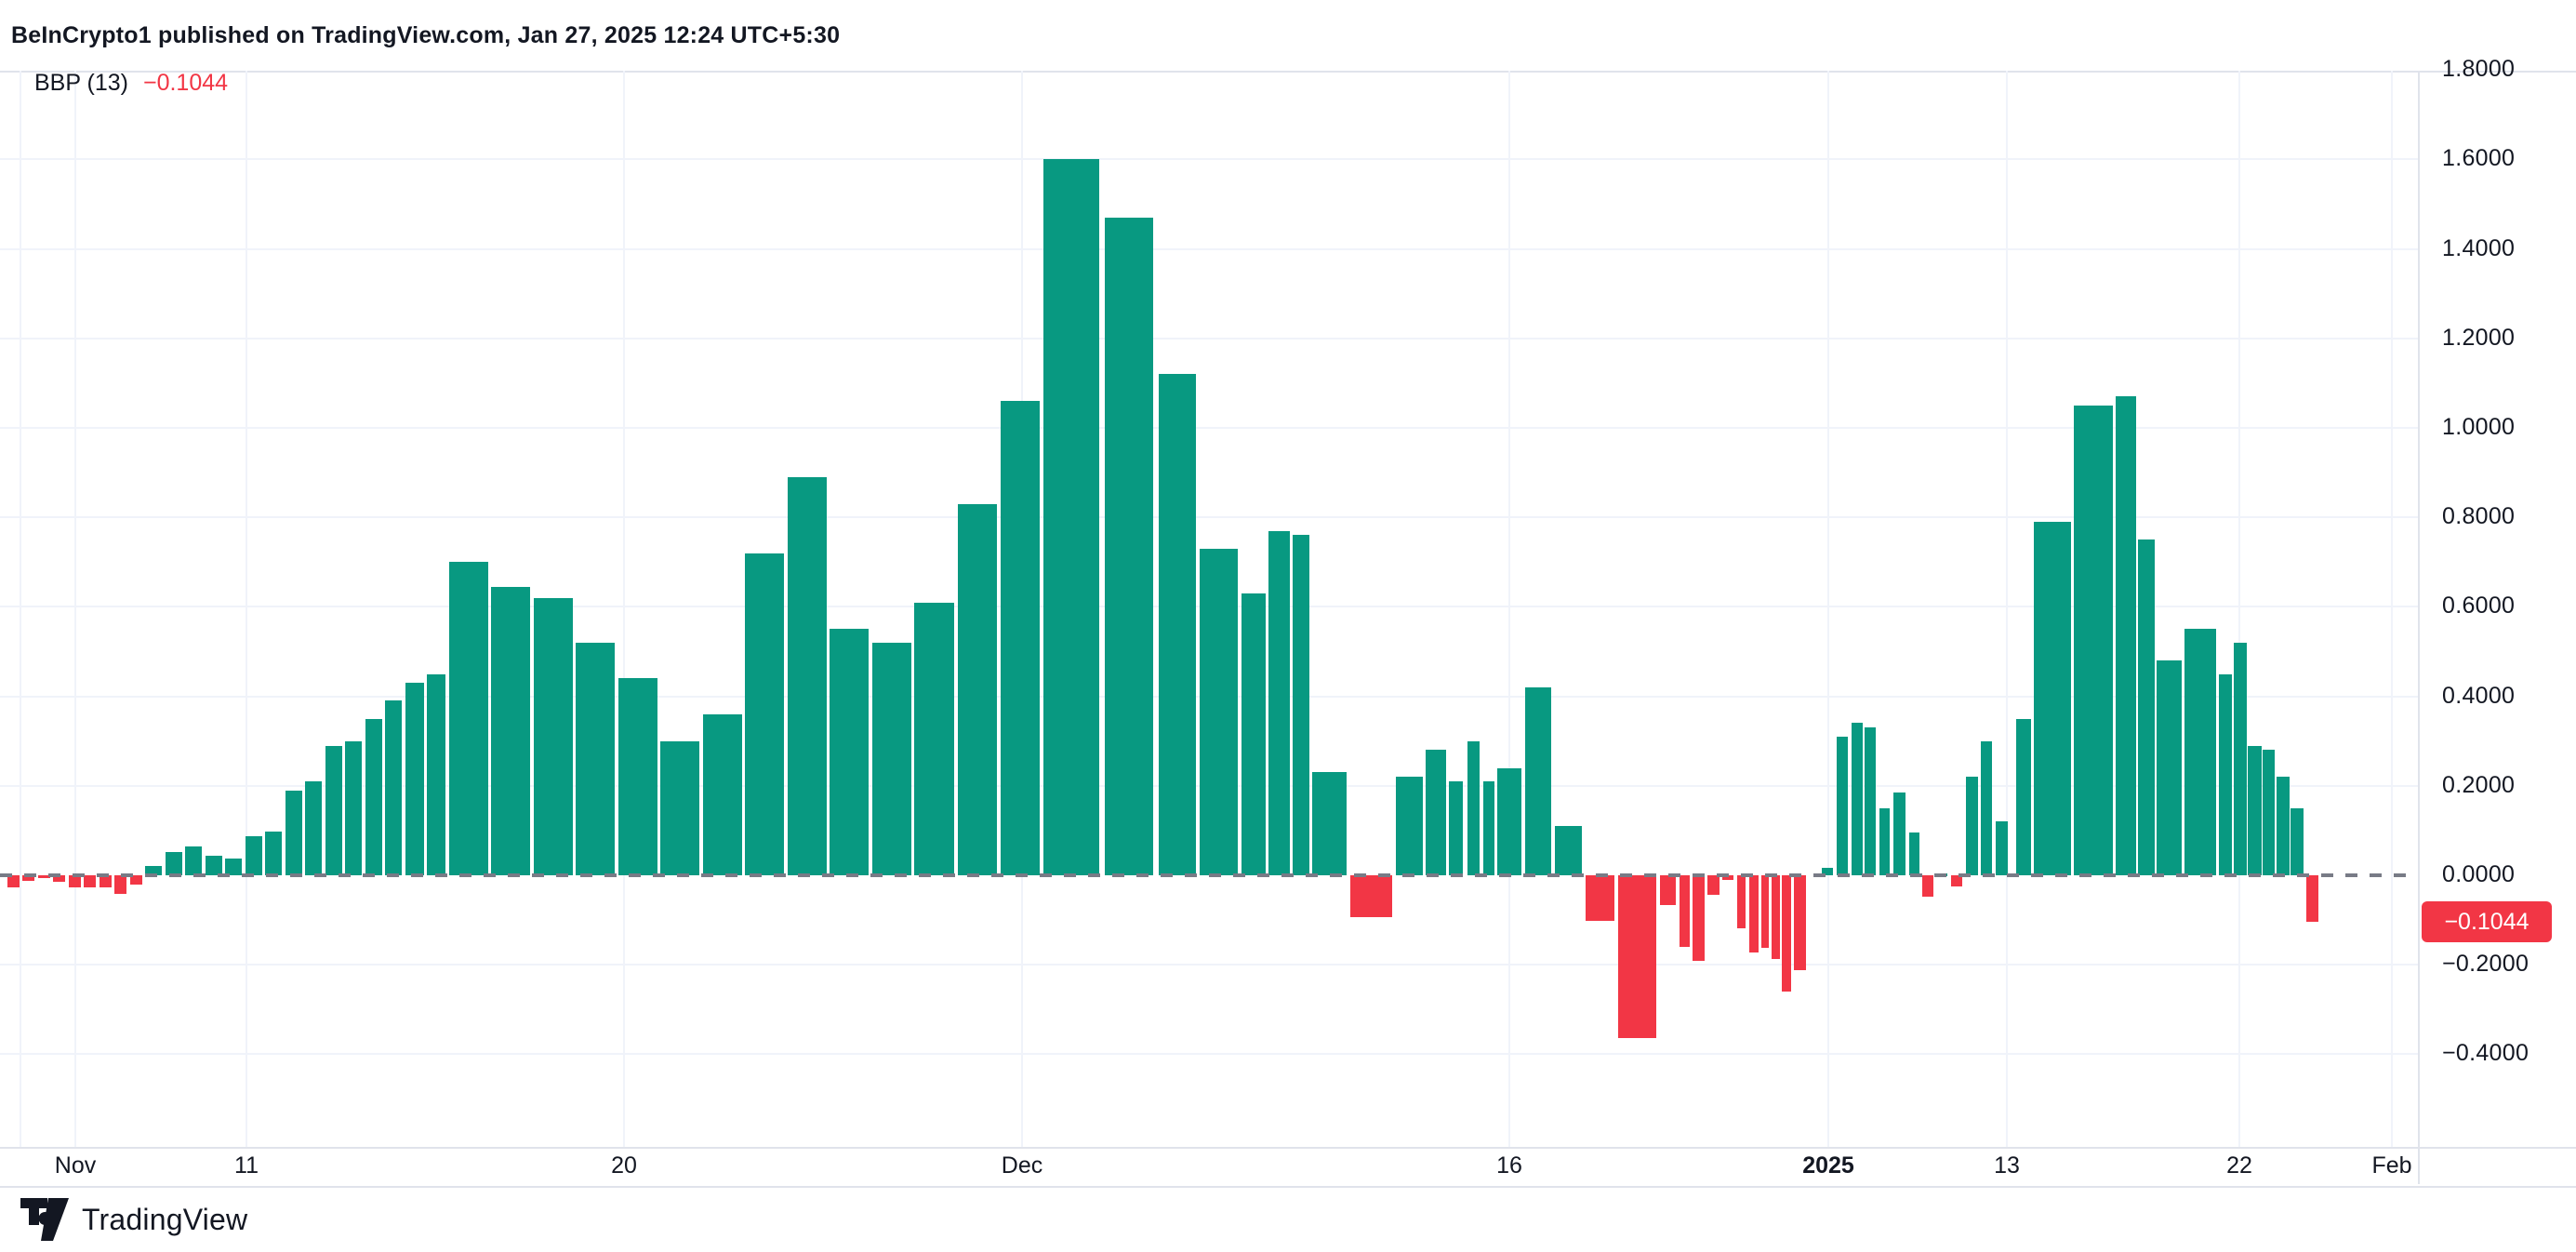 Image resolution: width=2576 pixels, height=1252 pixels. I want to click on zero-line, so click(1209, 875).